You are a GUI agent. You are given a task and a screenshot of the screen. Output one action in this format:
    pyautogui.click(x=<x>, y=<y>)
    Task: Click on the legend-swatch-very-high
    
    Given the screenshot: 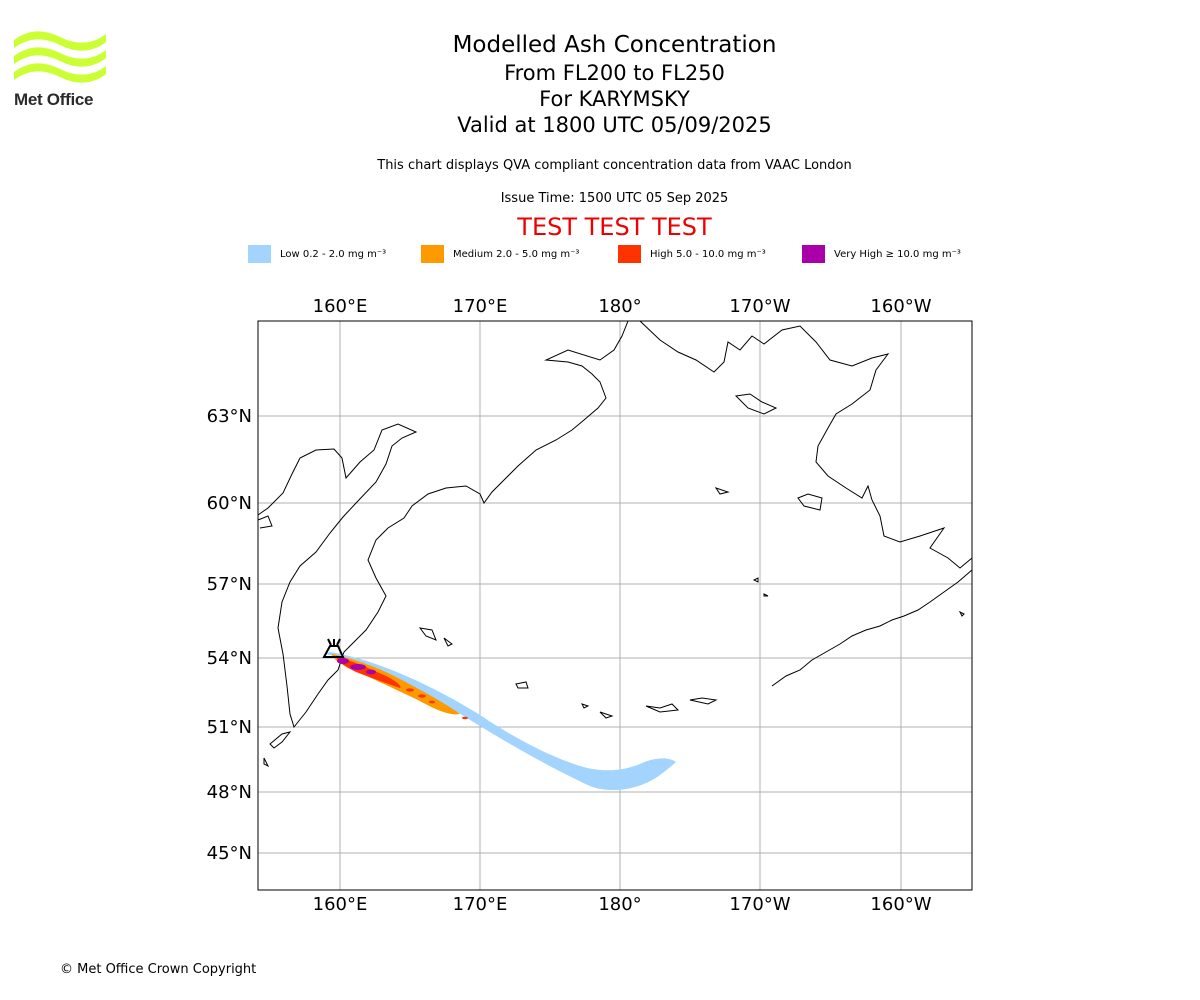 What is the action you would take?
    pyautogui.click(x=813, y=254)
    